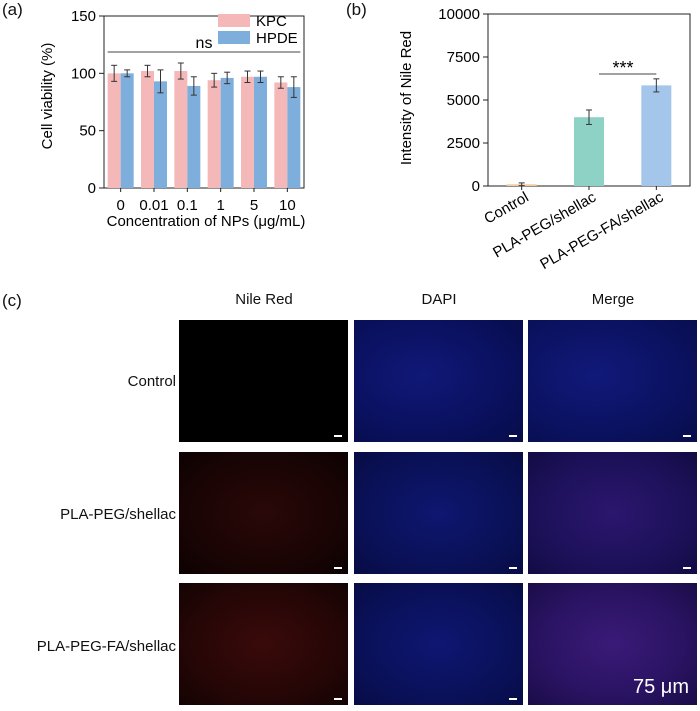 The width and height of the screenshot is (700, 711). Describe the element at coordinates (463, 57) in the screenshot. I see `chart-b-y-tick-label: 7500` at that location.